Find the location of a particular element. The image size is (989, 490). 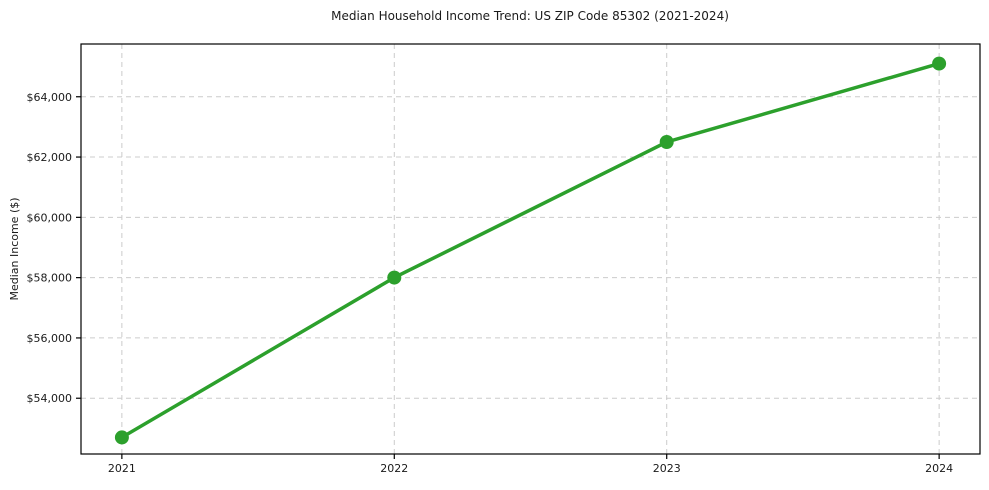

y-tick-label-58000: $58,000 is located at coordinates (50, 278).